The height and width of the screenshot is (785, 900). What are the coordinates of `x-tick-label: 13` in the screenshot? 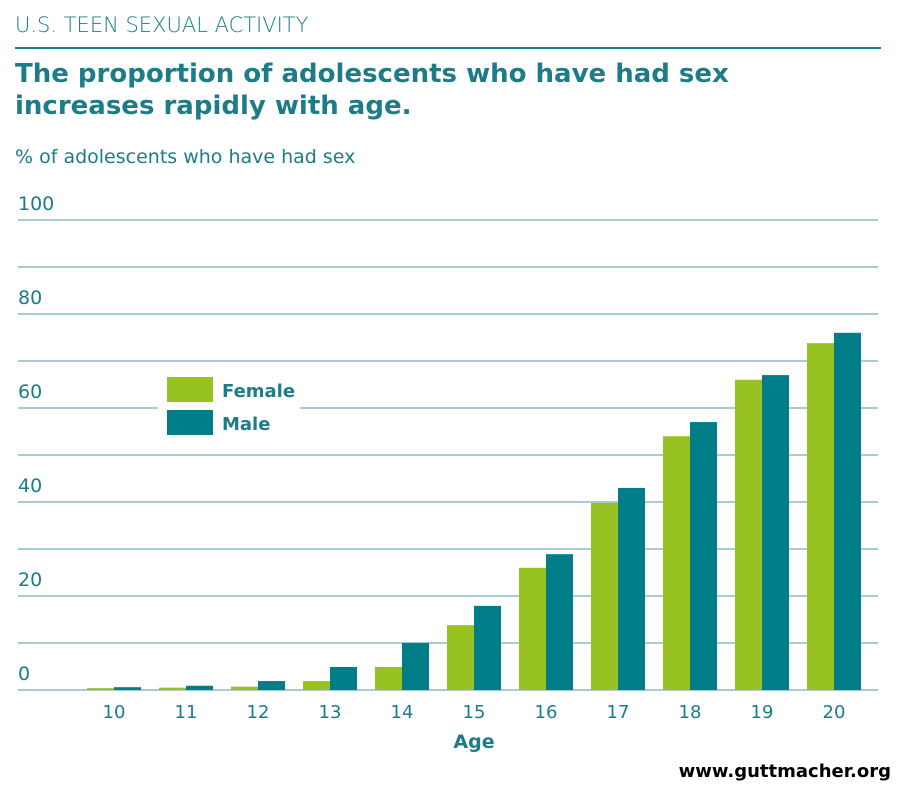 It's located at (330, 712).